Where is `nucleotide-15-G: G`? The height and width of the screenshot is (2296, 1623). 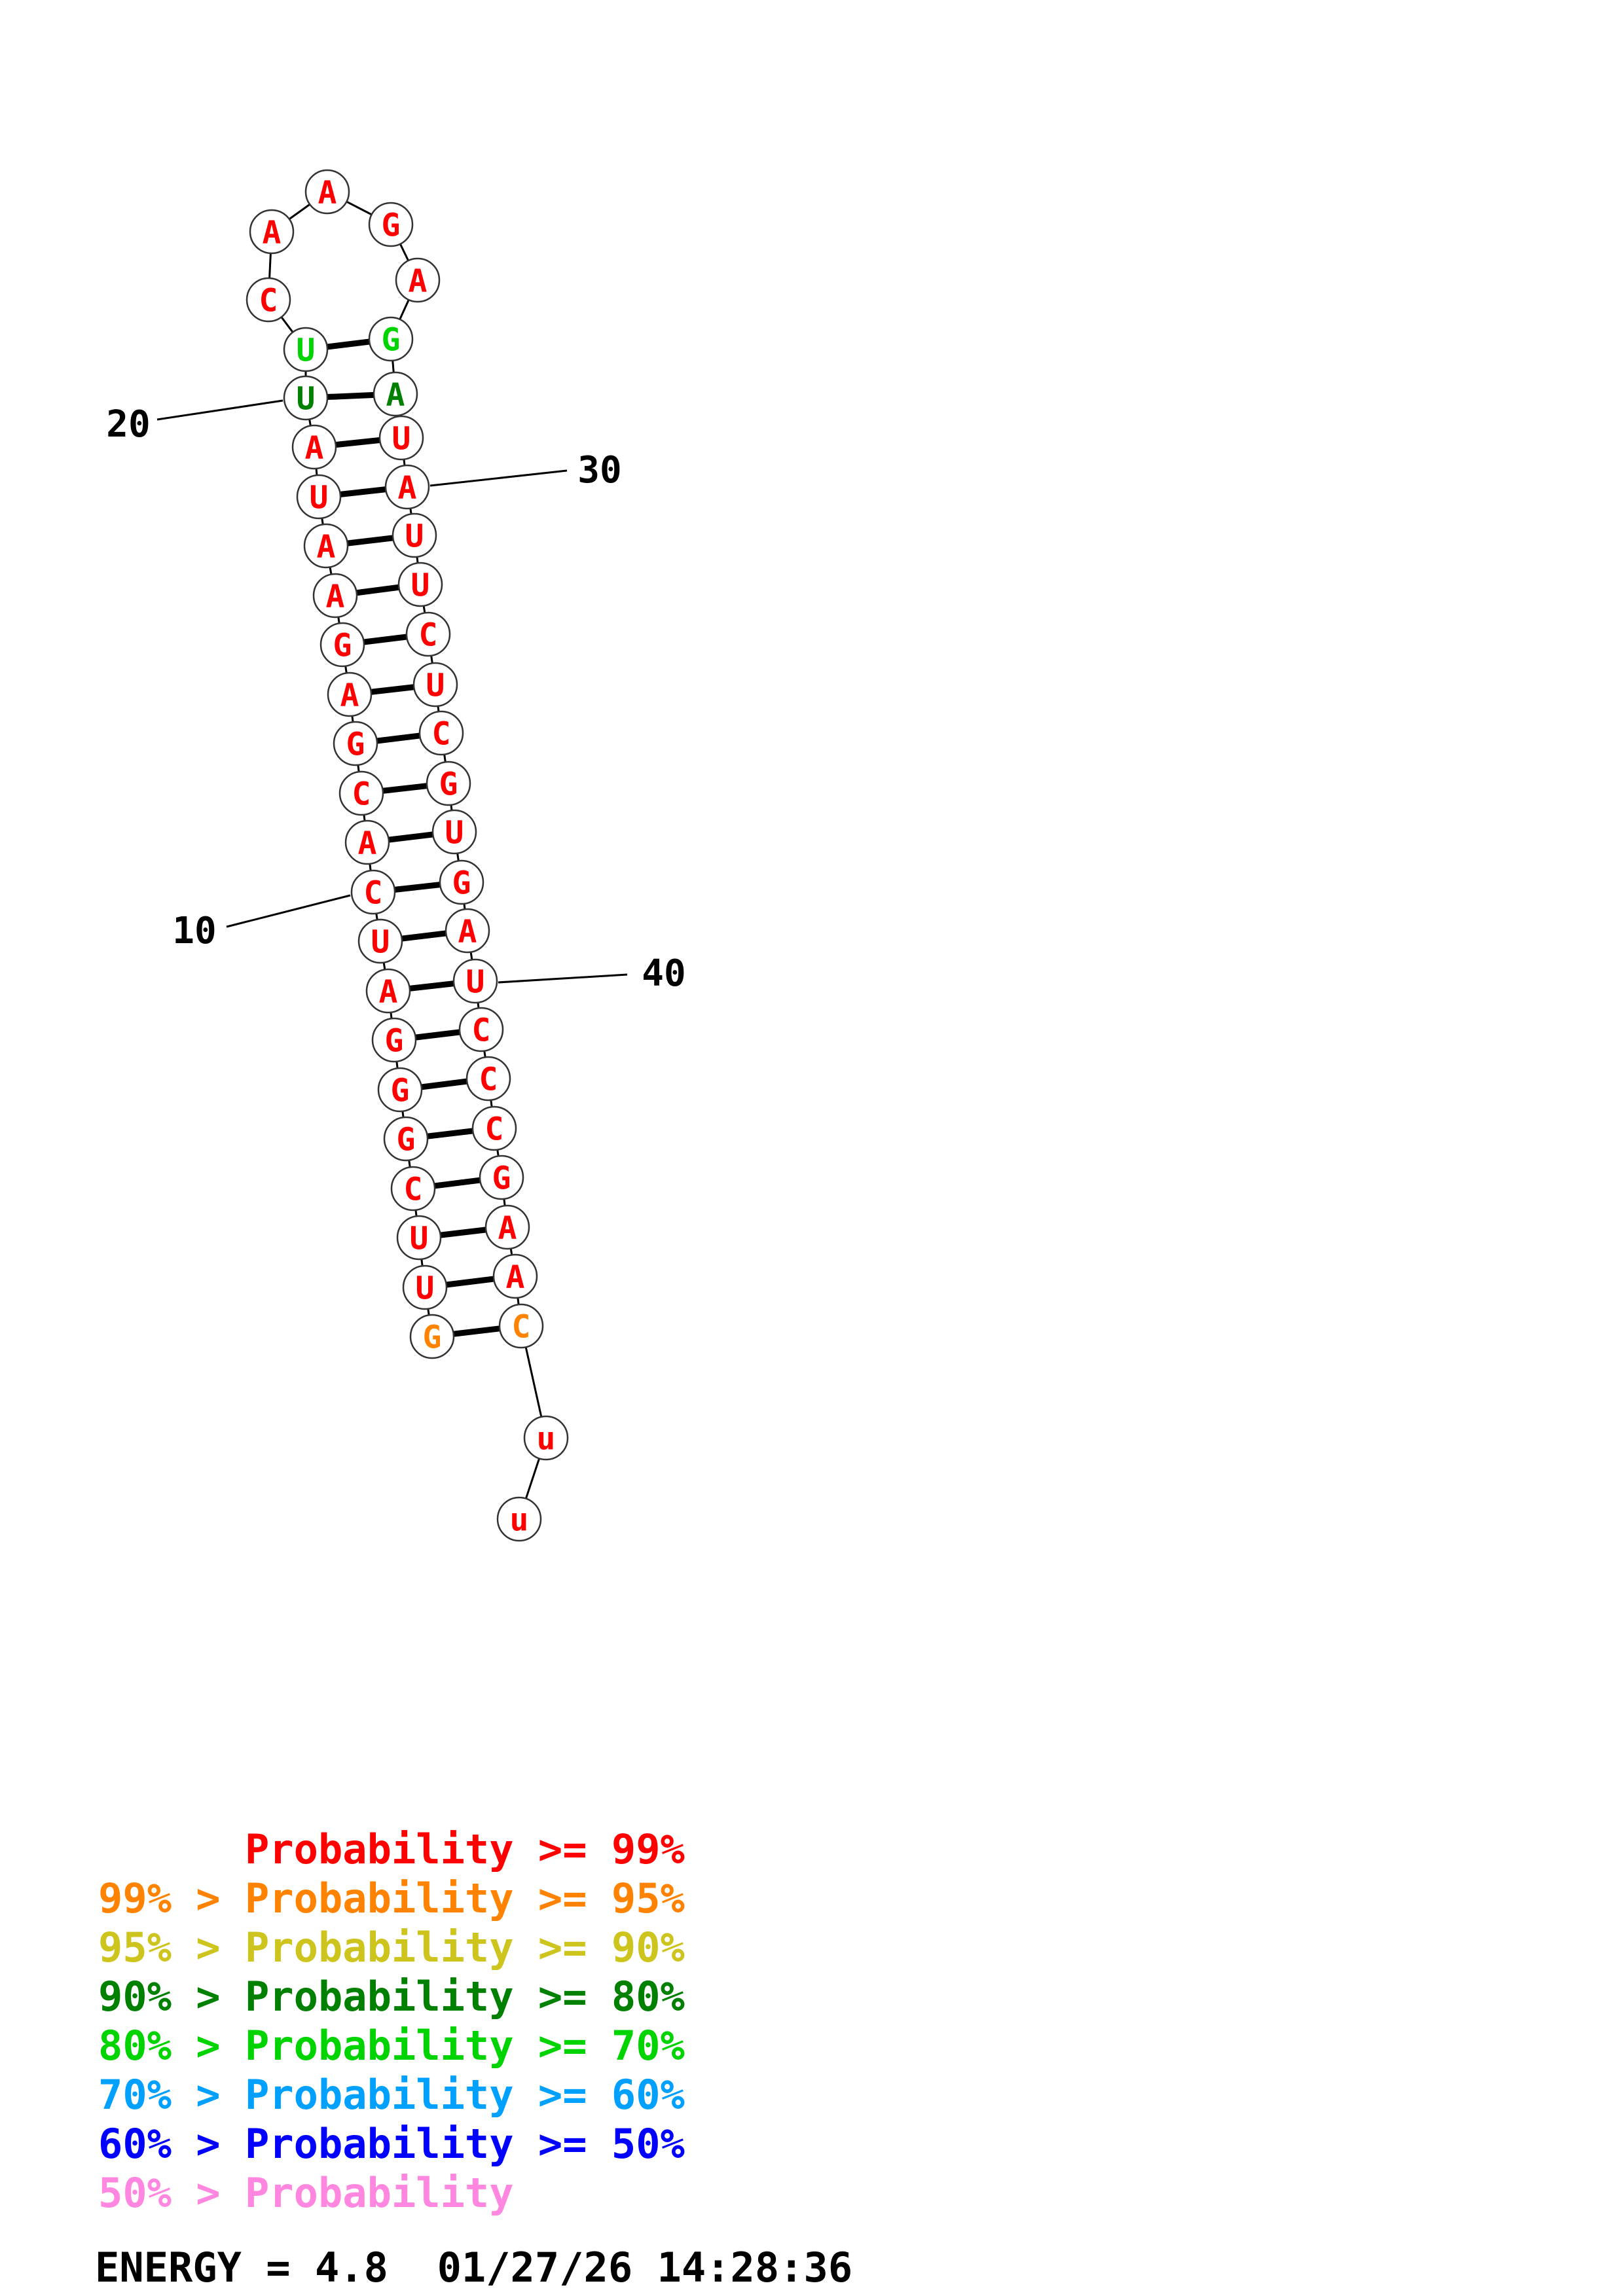
nucleotide-15-G: G is located at coordinates (342, 645).